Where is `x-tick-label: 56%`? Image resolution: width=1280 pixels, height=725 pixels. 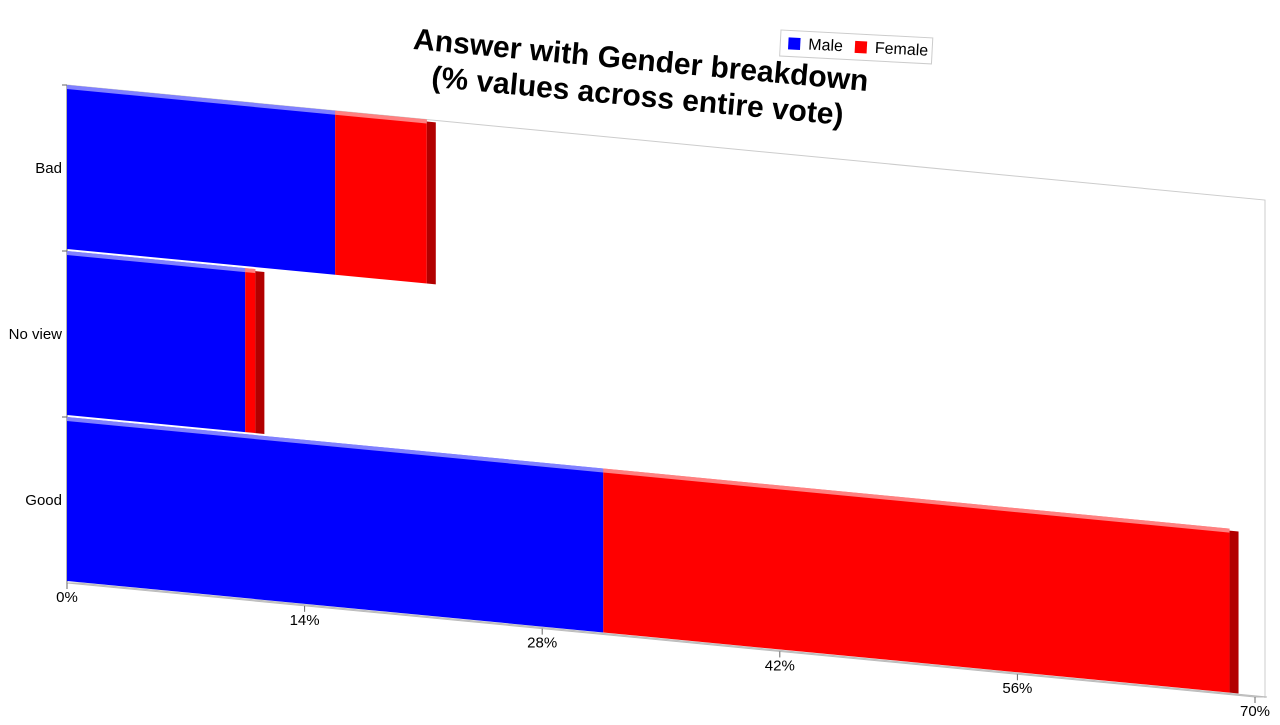
x-tick-label: 56% is located at coordinates (1017, 688).